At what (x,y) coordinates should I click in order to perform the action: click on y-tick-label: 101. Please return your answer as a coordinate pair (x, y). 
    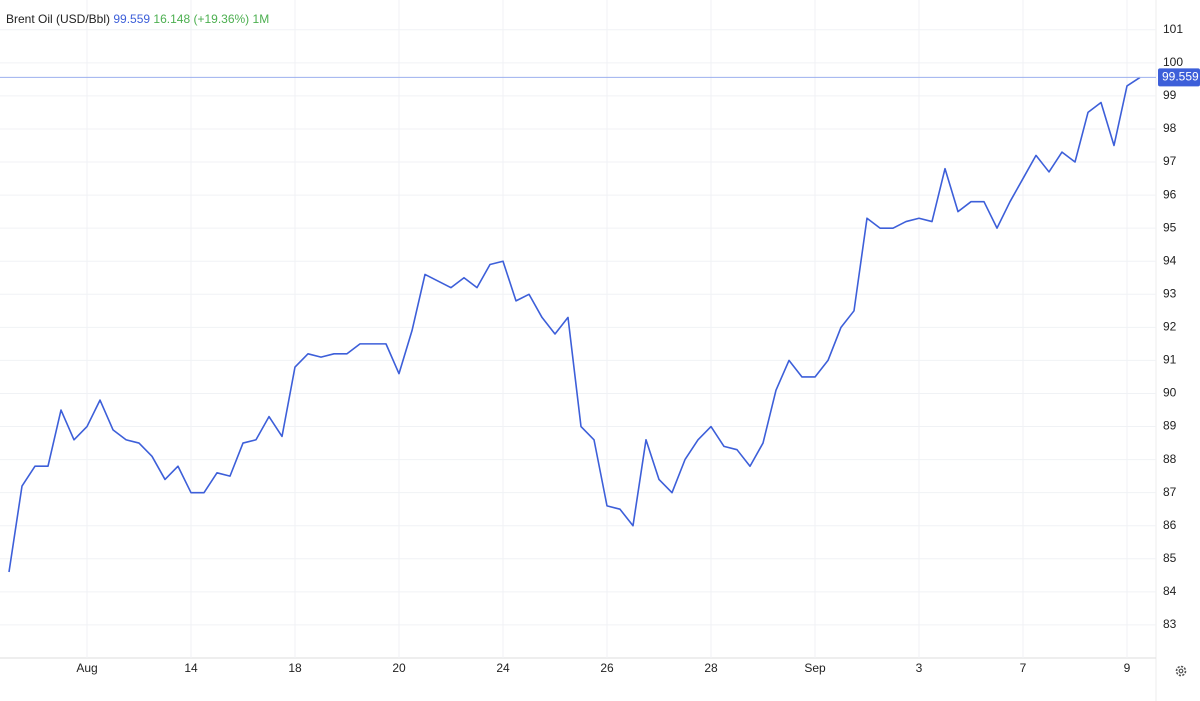
    Looking at the image, I should click on (1173, 29).